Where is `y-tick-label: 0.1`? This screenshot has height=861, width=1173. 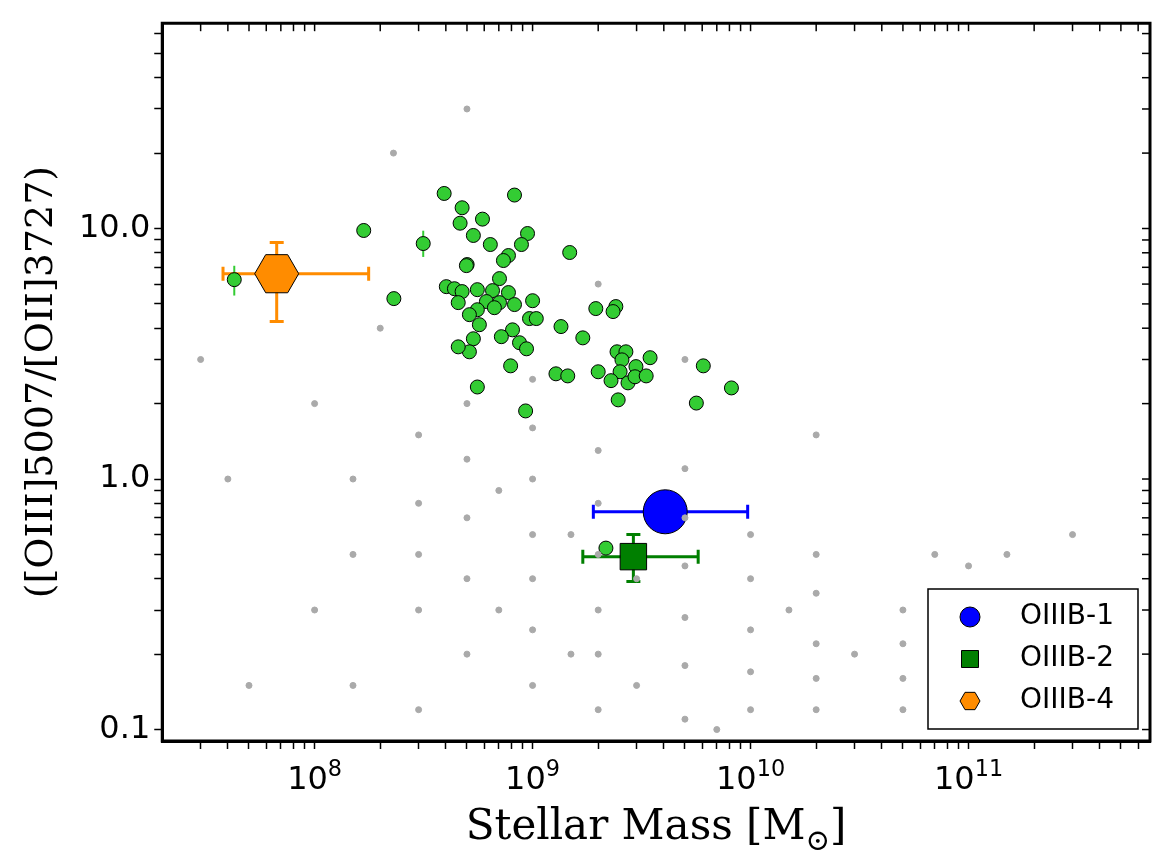
y-tick-label: 0.1 is located at coordinates (125, 726).